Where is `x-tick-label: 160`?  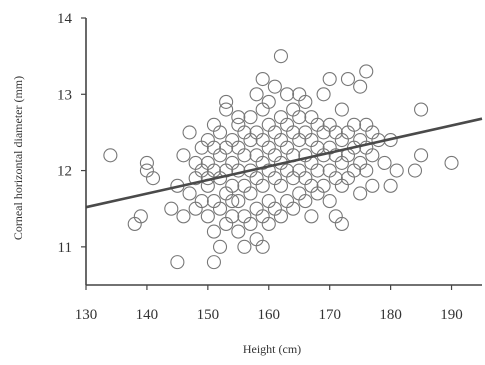 x-tick-label: 160 is located at coordinates (269, 315).